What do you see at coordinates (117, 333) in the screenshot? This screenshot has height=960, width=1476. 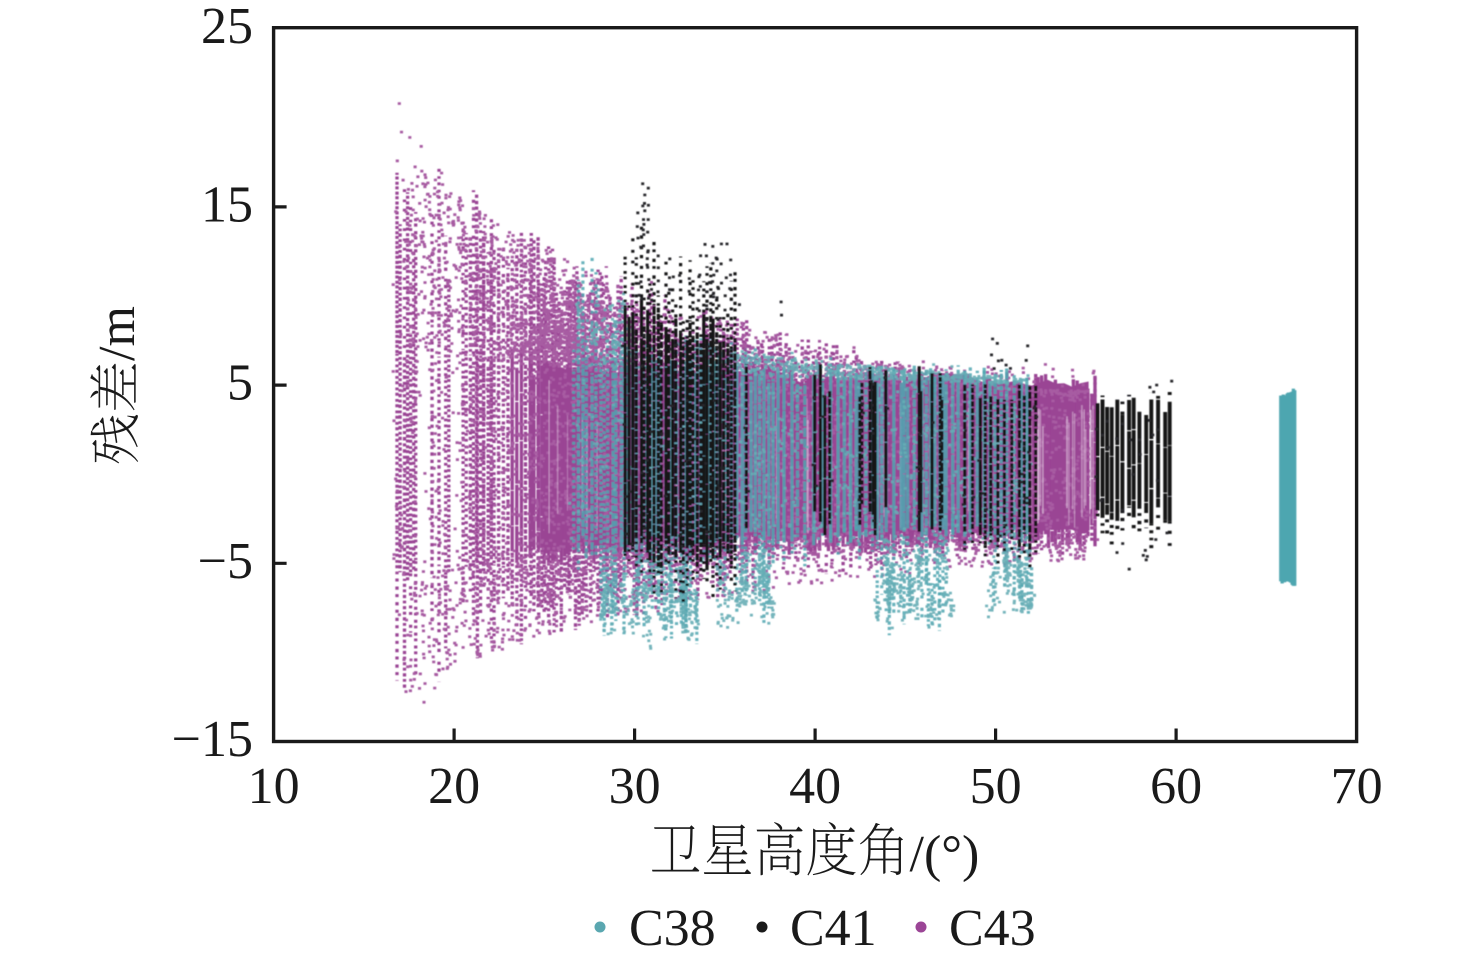 I see `svg-text: /m` at bounding box center [117, 333].